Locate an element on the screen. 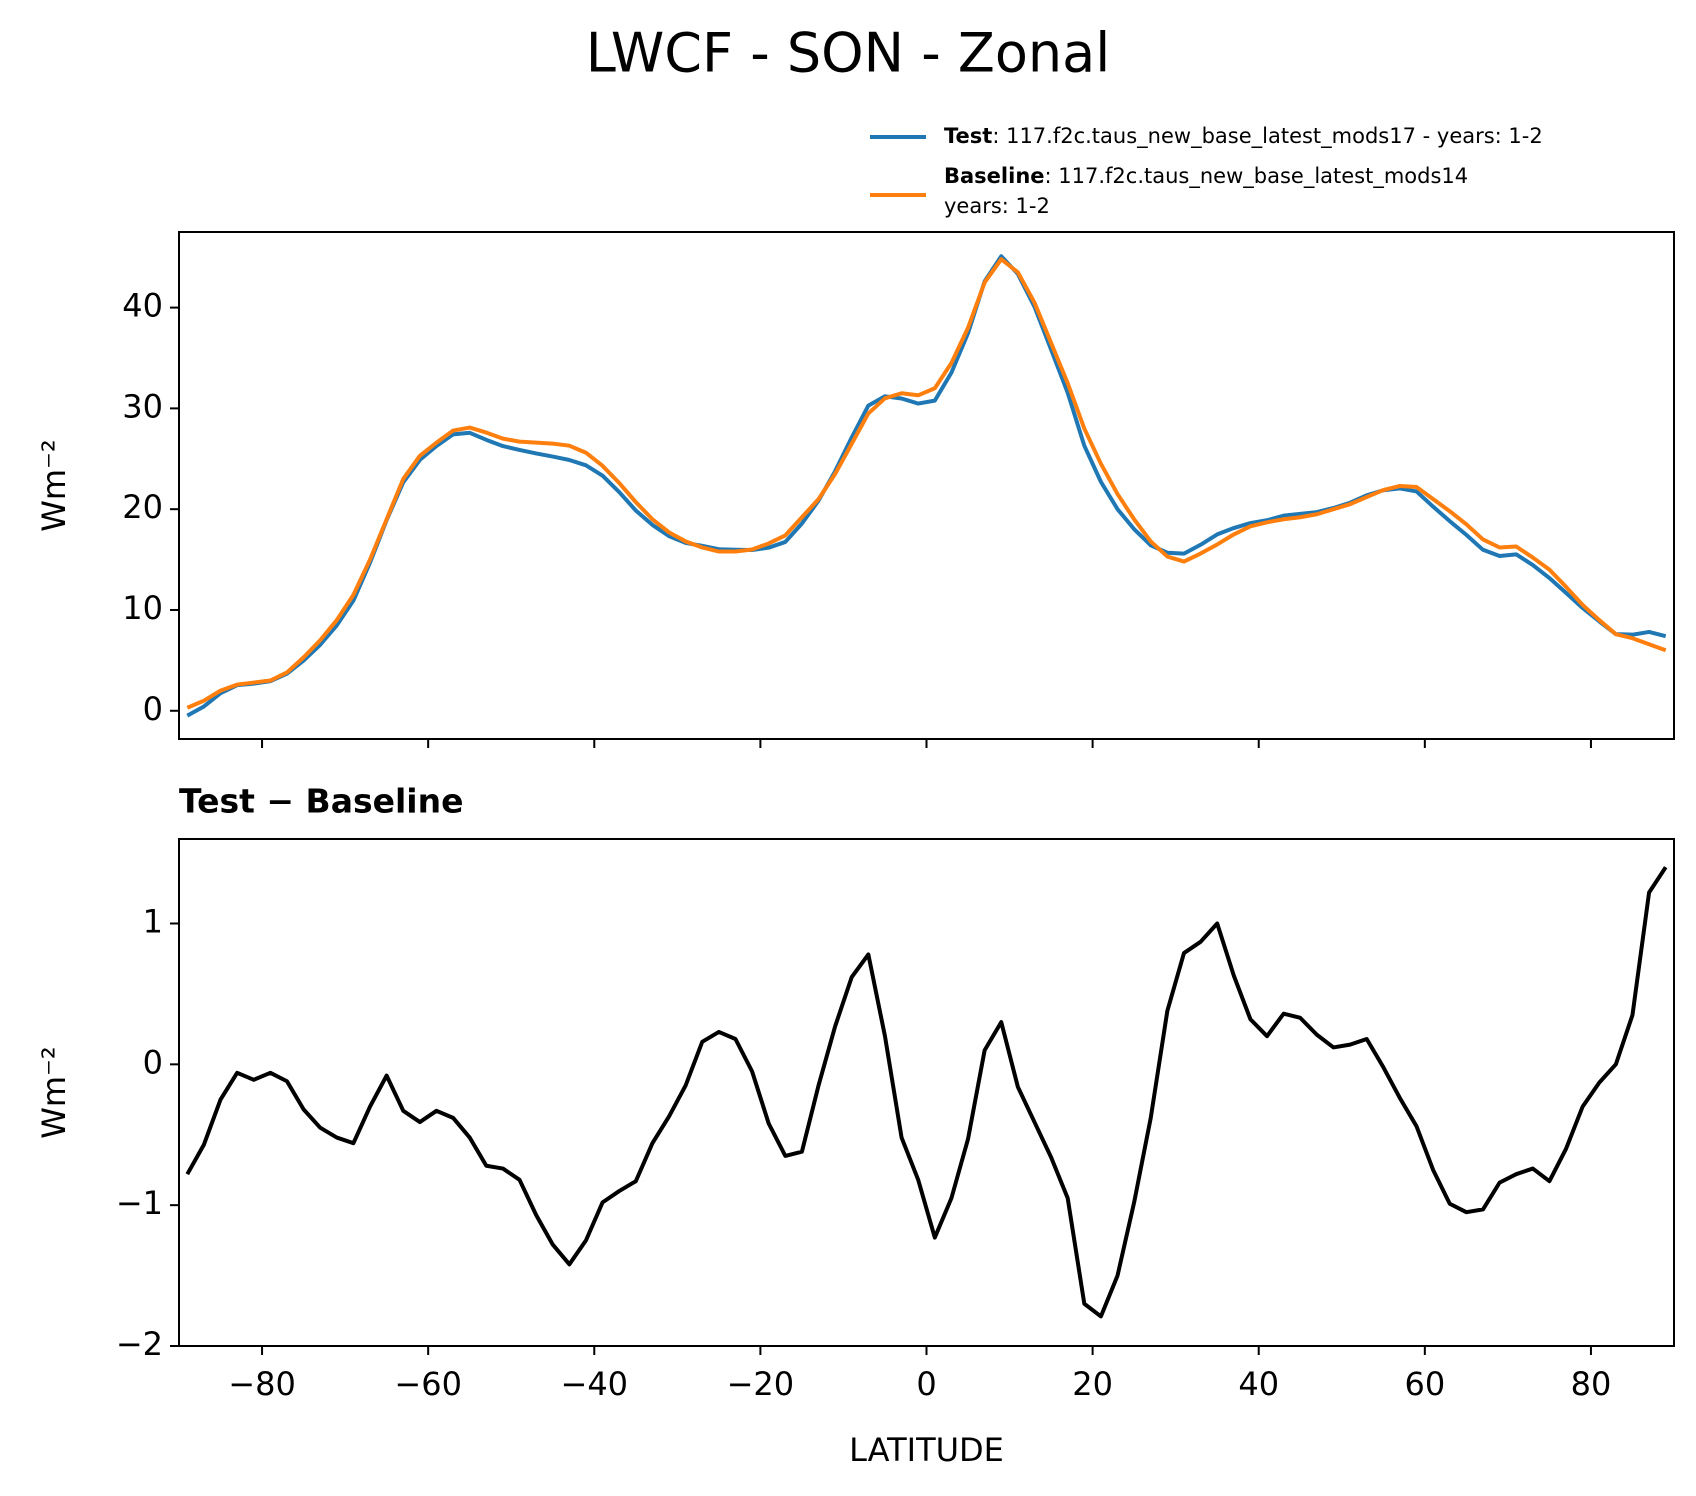  x-axis-label: LATITUDE is located at coordinates (926, 1450).